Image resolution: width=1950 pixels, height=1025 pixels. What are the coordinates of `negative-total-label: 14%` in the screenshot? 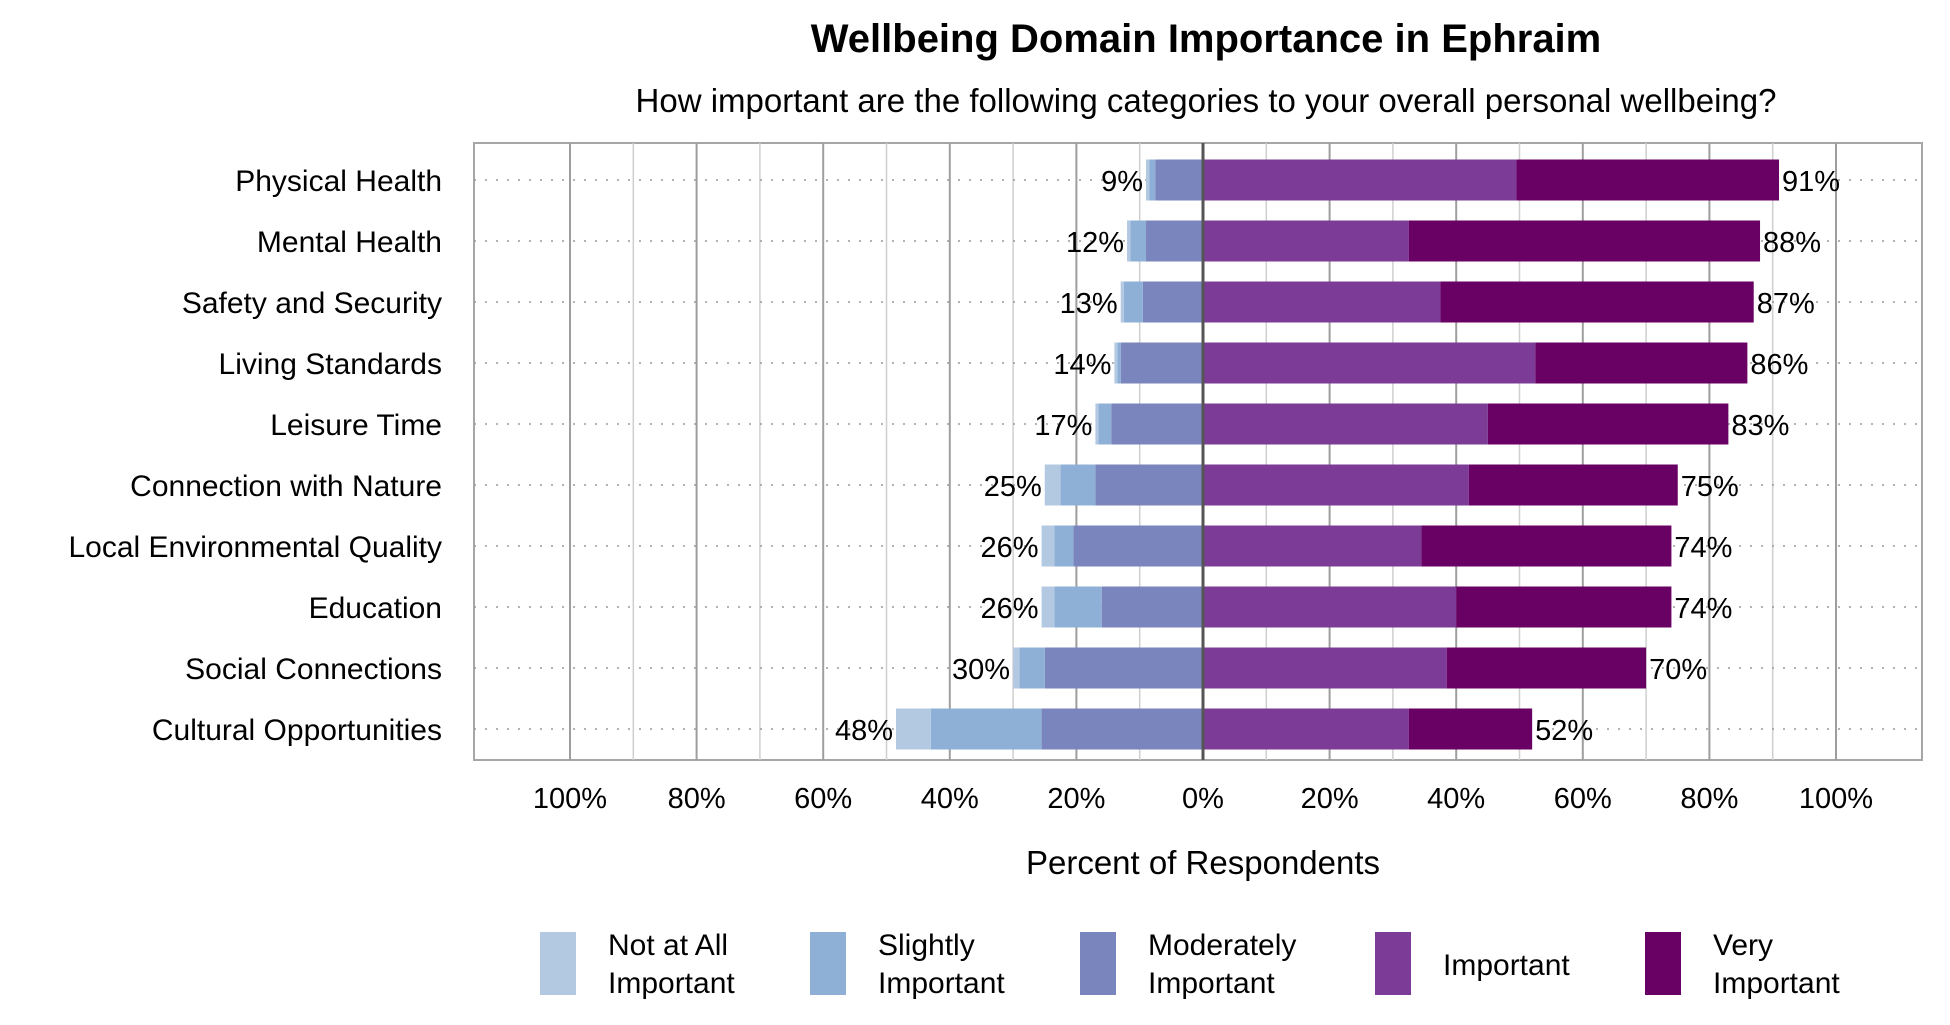 It's located at (1082, 365).